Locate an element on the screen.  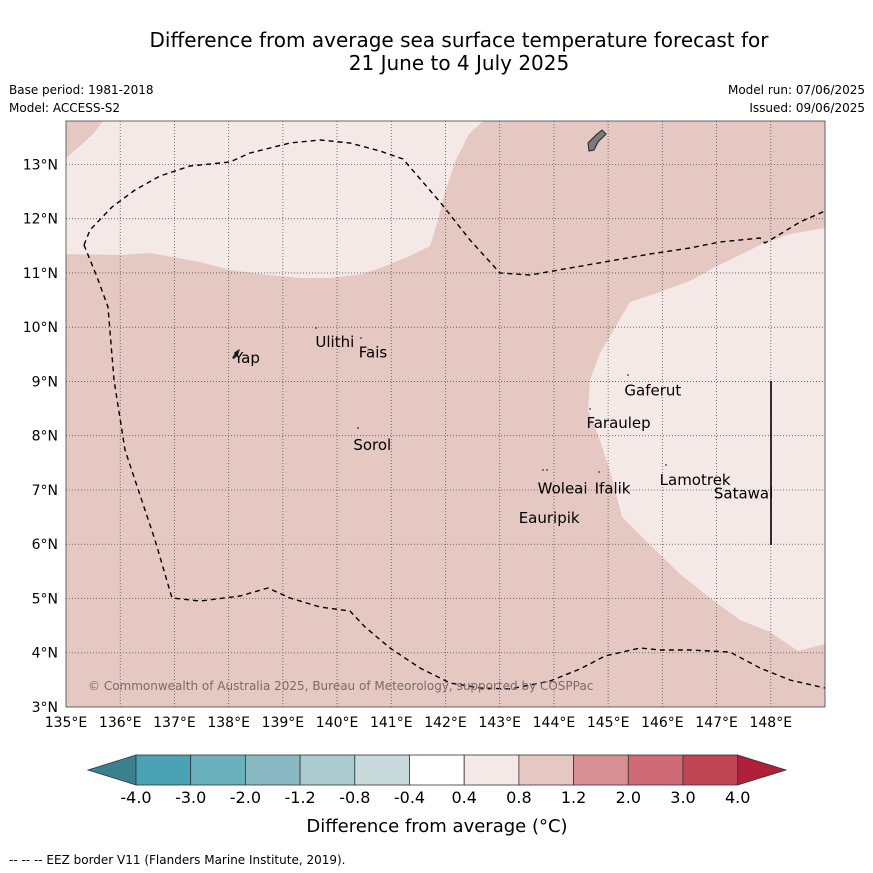
latitude-tick-label: 11°N is located at coordinates (40, 274).